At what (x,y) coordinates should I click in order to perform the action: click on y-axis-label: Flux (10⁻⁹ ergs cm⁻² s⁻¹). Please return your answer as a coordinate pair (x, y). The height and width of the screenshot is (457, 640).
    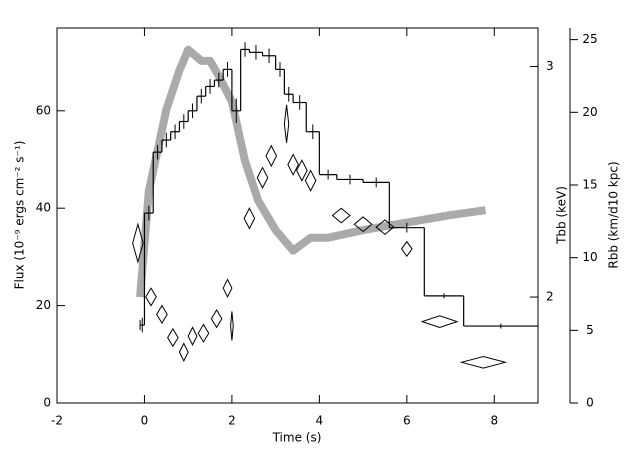
    Looking at the image, I should click on (20, 215).